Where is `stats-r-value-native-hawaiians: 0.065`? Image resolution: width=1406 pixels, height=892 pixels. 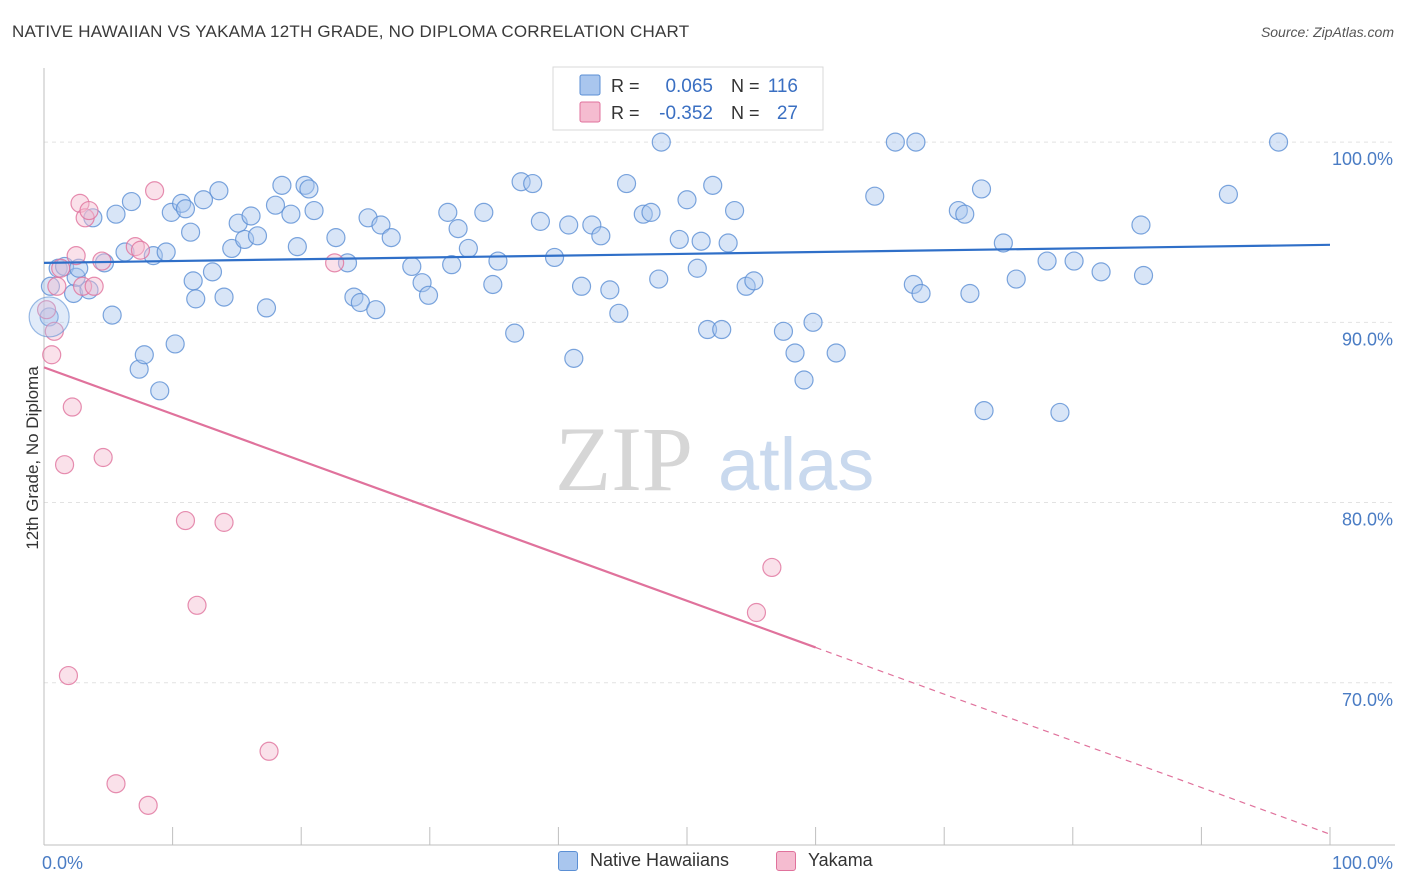 stats-r-value-native-hawaiians: 0.065 is located at coordinates (689, 86).